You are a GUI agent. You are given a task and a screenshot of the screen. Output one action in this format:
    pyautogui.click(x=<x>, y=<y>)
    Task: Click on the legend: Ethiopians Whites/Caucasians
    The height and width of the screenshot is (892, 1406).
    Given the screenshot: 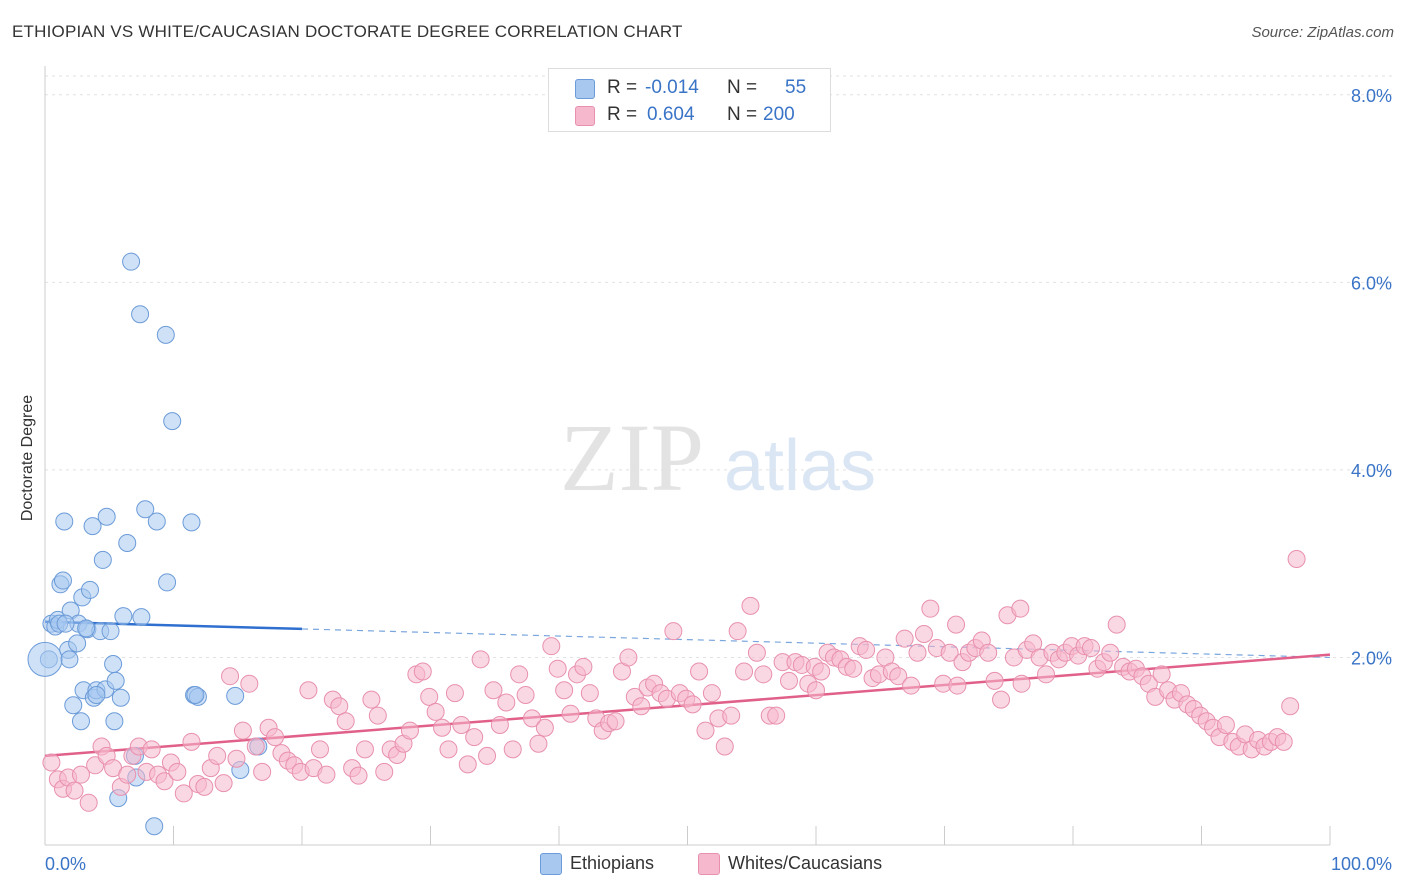 What is the action you would take?
    pyautogui.click(x=703, y=864)
    